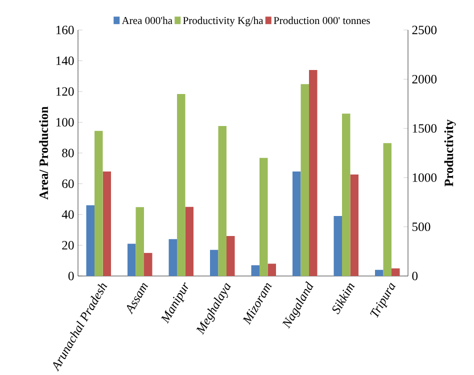 The height and width of the screenshot is (375, 474). Describe the element at coordinates (43, 153) in the screenshot. I see `y-axis-title: Area/ Production` at that location.